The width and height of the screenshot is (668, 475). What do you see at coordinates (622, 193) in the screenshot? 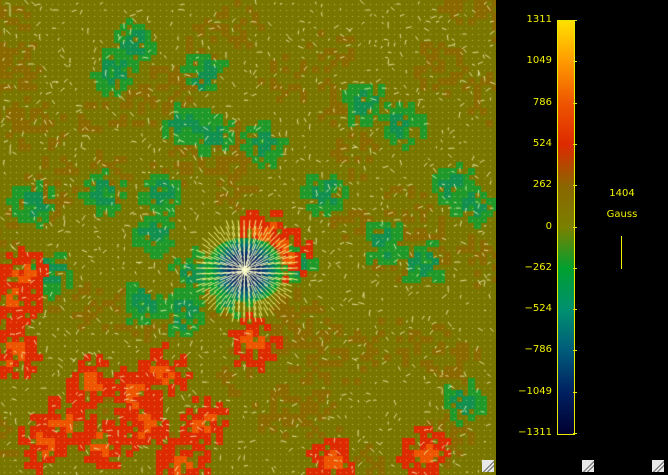
I see `vector-scale-value: 1404` at bounding box center [622, 193].